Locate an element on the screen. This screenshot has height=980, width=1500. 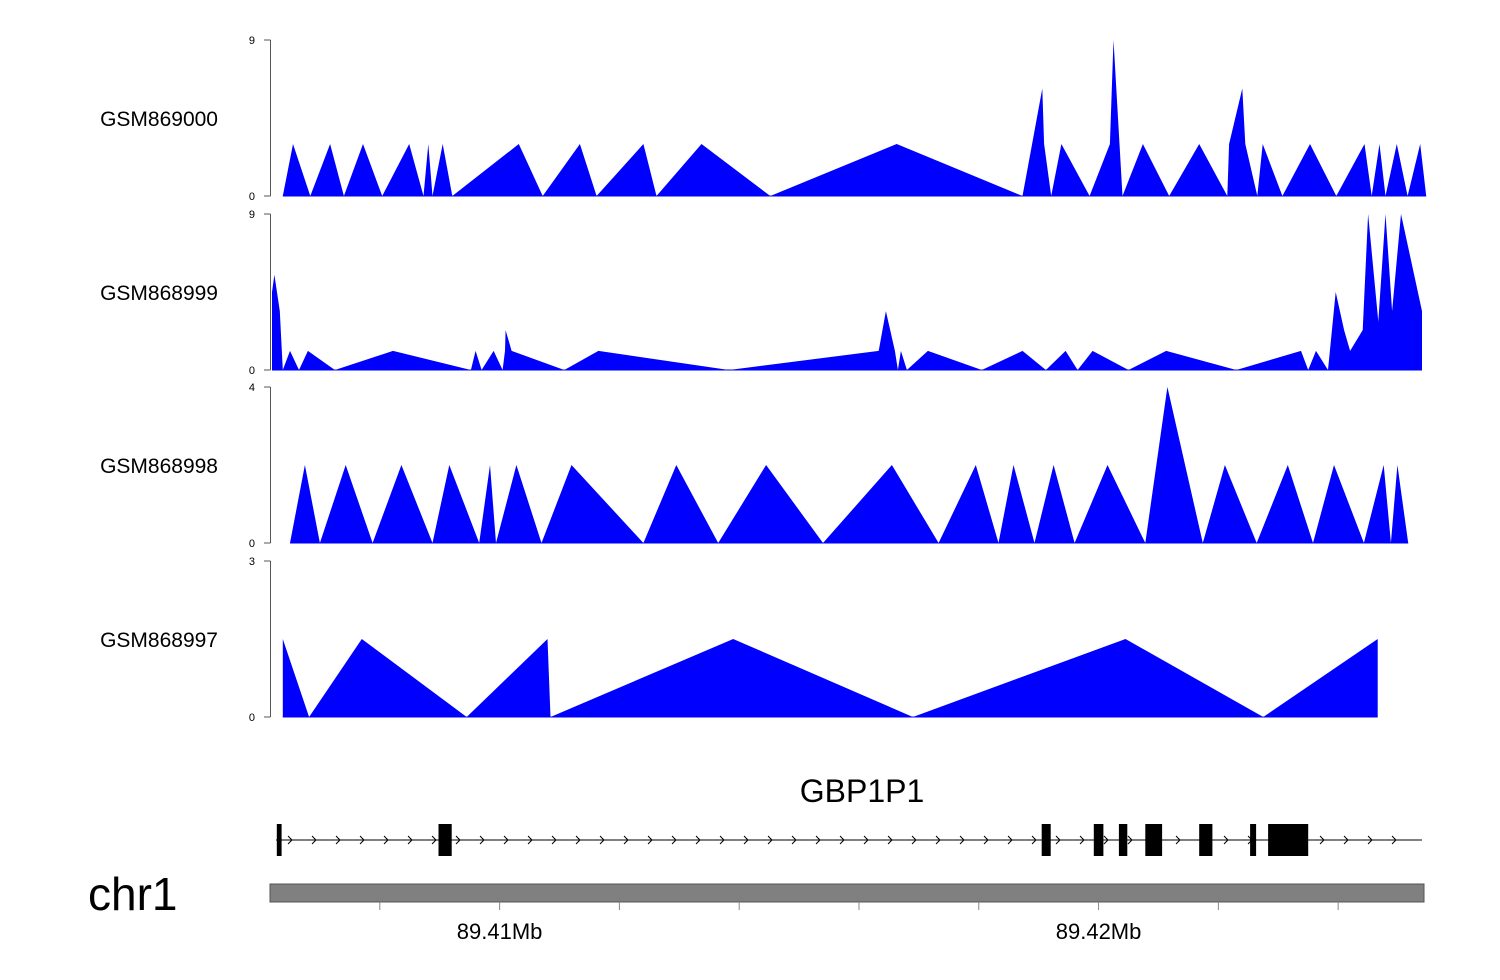
gene-name-label: GBP1P1 is located at coordinates (862, 791).